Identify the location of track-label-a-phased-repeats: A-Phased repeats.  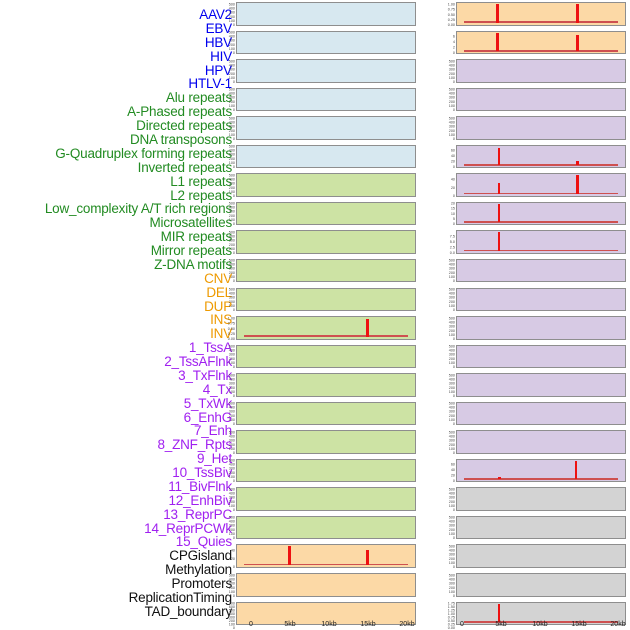
(179, 112).